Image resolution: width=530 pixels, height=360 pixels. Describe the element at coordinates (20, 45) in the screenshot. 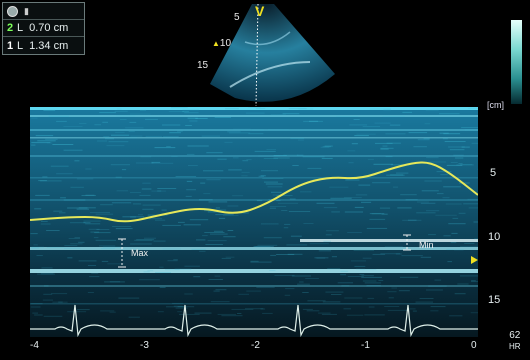

I see `measurement-label: L` at that location.